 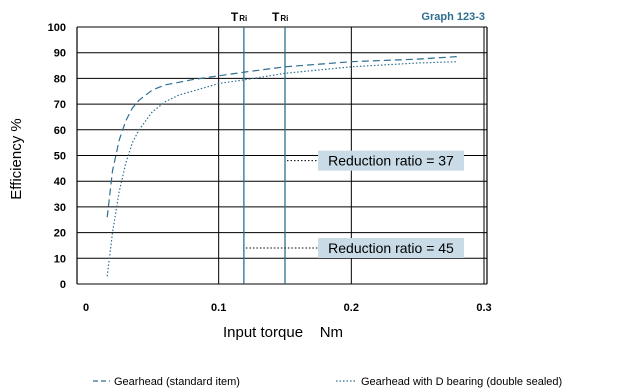 What do you see at coordinates (86, 308) in the screenshot?
I see `x-tick-label-0: 0` at bounding box center [86, 308].